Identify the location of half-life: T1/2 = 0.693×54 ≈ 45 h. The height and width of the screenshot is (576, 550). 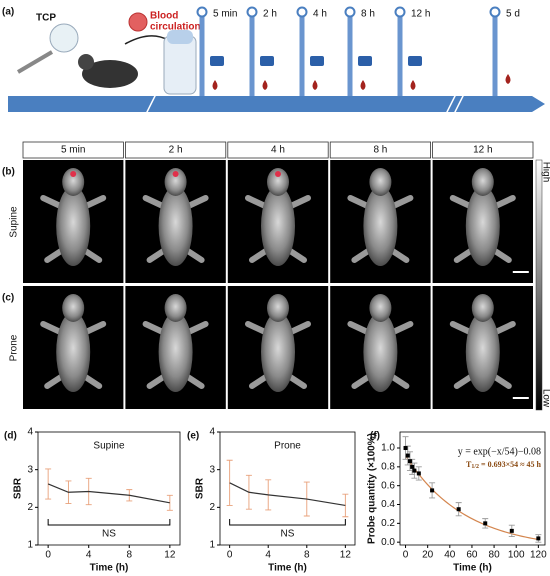
(504, 465).